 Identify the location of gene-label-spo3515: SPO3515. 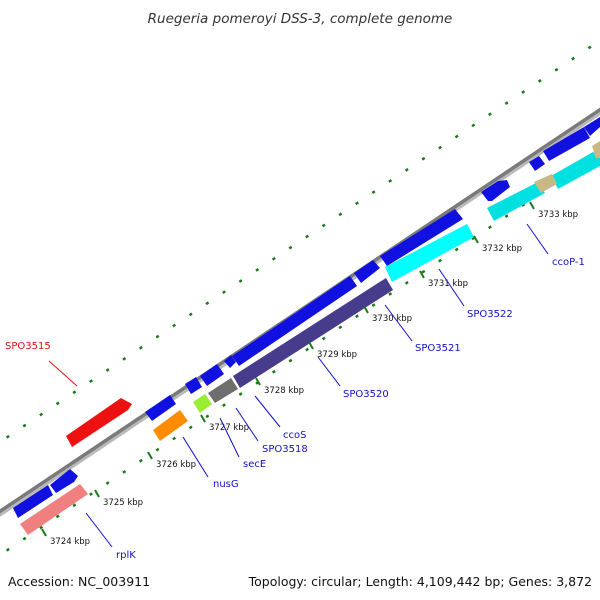
(28, 346).